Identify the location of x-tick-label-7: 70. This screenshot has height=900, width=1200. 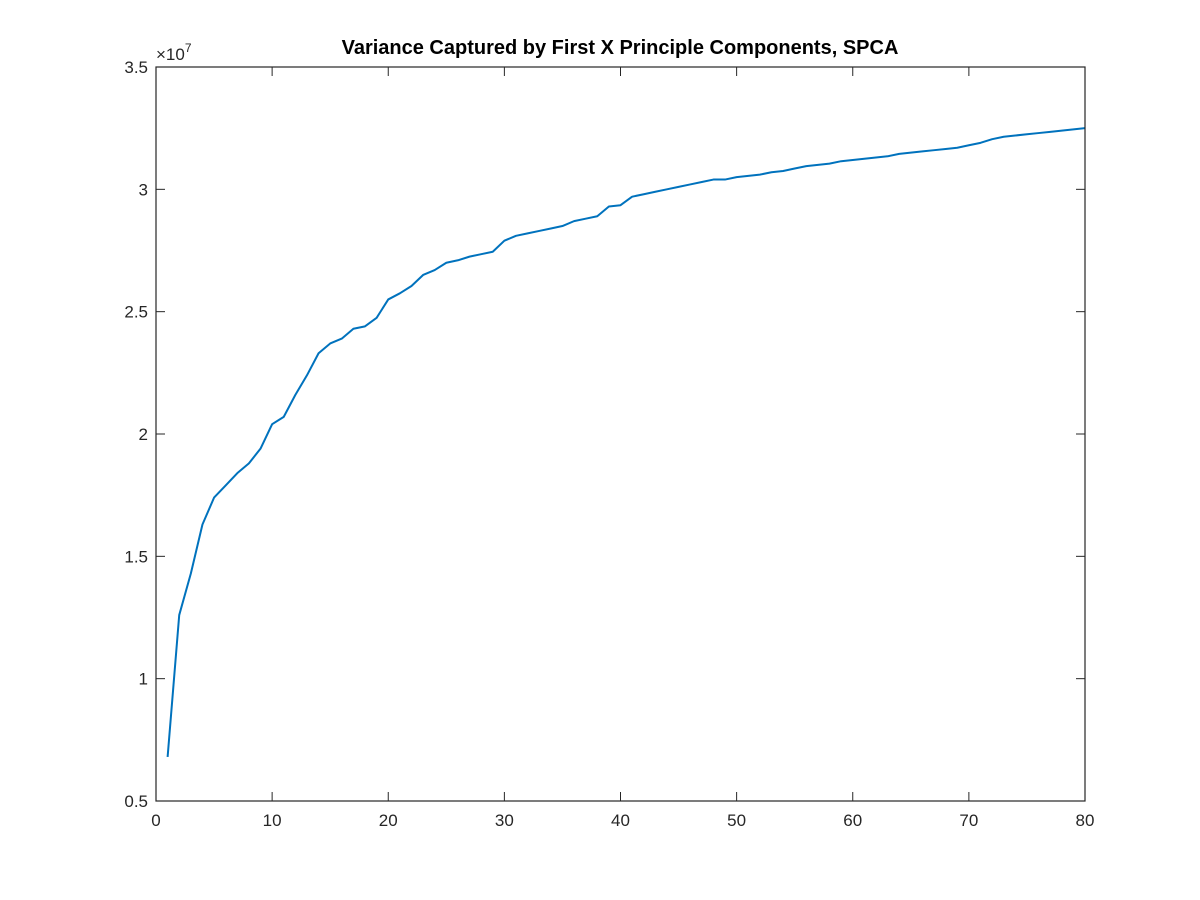
(968, 820).